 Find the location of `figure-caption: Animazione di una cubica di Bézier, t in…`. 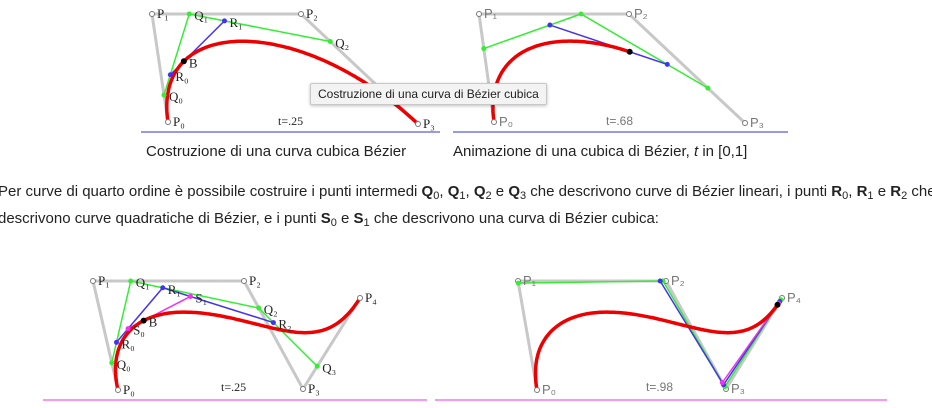

figure-caption: Animazione di una cubica di Bézier, t in… is located at coordinates (600, 151).